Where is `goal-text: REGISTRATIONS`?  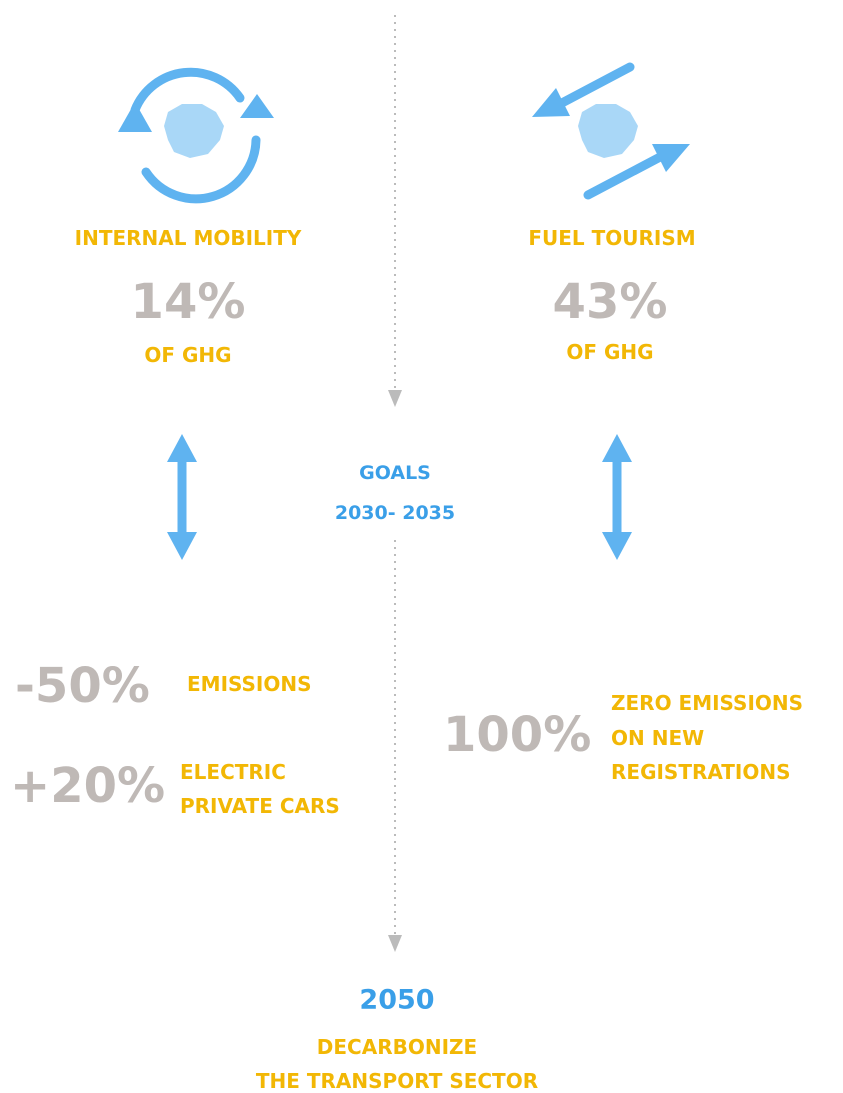
goal-text: REGISTRATIONS is located at coordinates (701, 772).